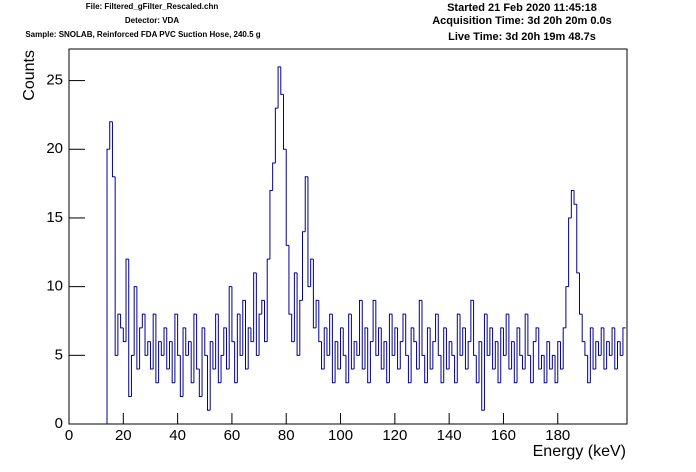  What do you see at coordinates (449, 435) in the screenshot?
I see `x-tick-label: 140` at bounding box center [449, 435].